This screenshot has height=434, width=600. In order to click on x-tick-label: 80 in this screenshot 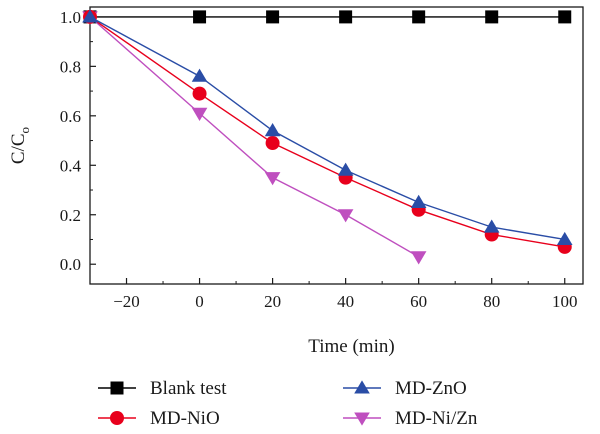, I will do `click(491, 301)`.